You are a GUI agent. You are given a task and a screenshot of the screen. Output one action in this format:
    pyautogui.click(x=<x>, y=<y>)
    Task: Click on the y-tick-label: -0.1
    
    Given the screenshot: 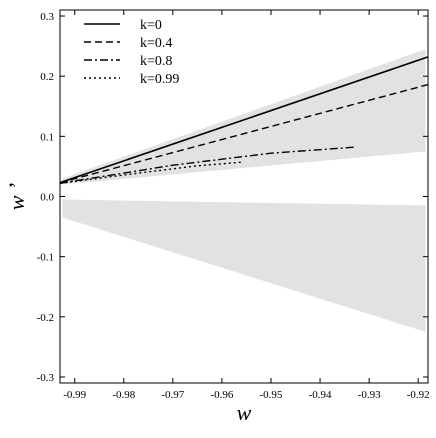 What is the action you would take?
    pyautogui.click(x=45, y=258)
    